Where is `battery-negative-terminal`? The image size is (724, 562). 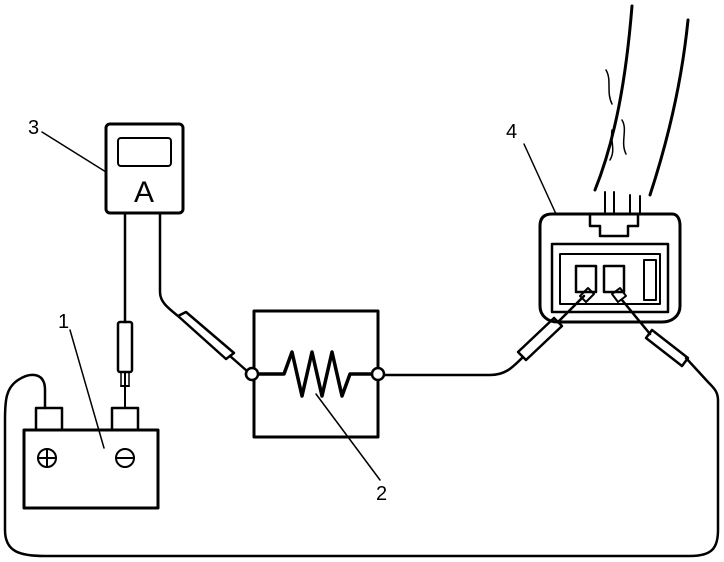
battery-negative-terminal is located at coordinates (125, 419).